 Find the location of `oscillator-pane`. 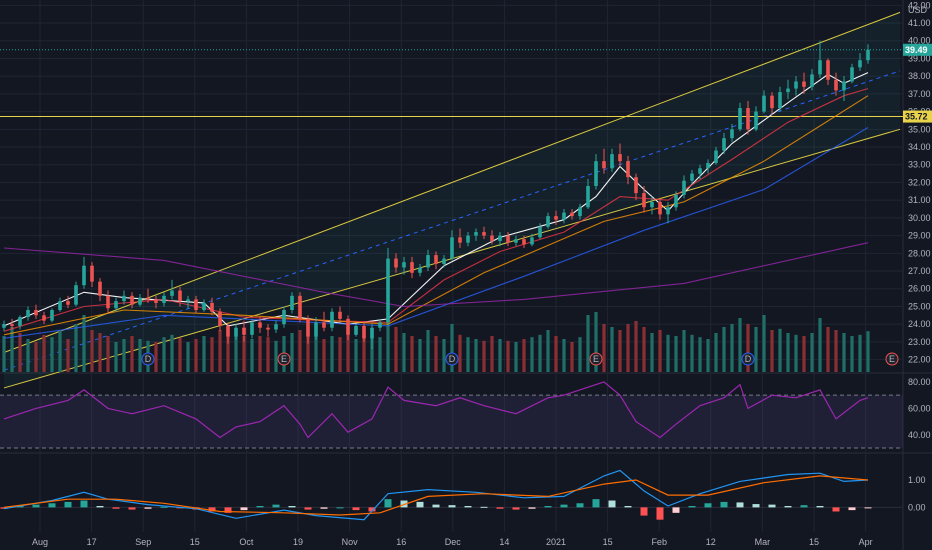

oscillator-pane is located at coordinates (451, 415).